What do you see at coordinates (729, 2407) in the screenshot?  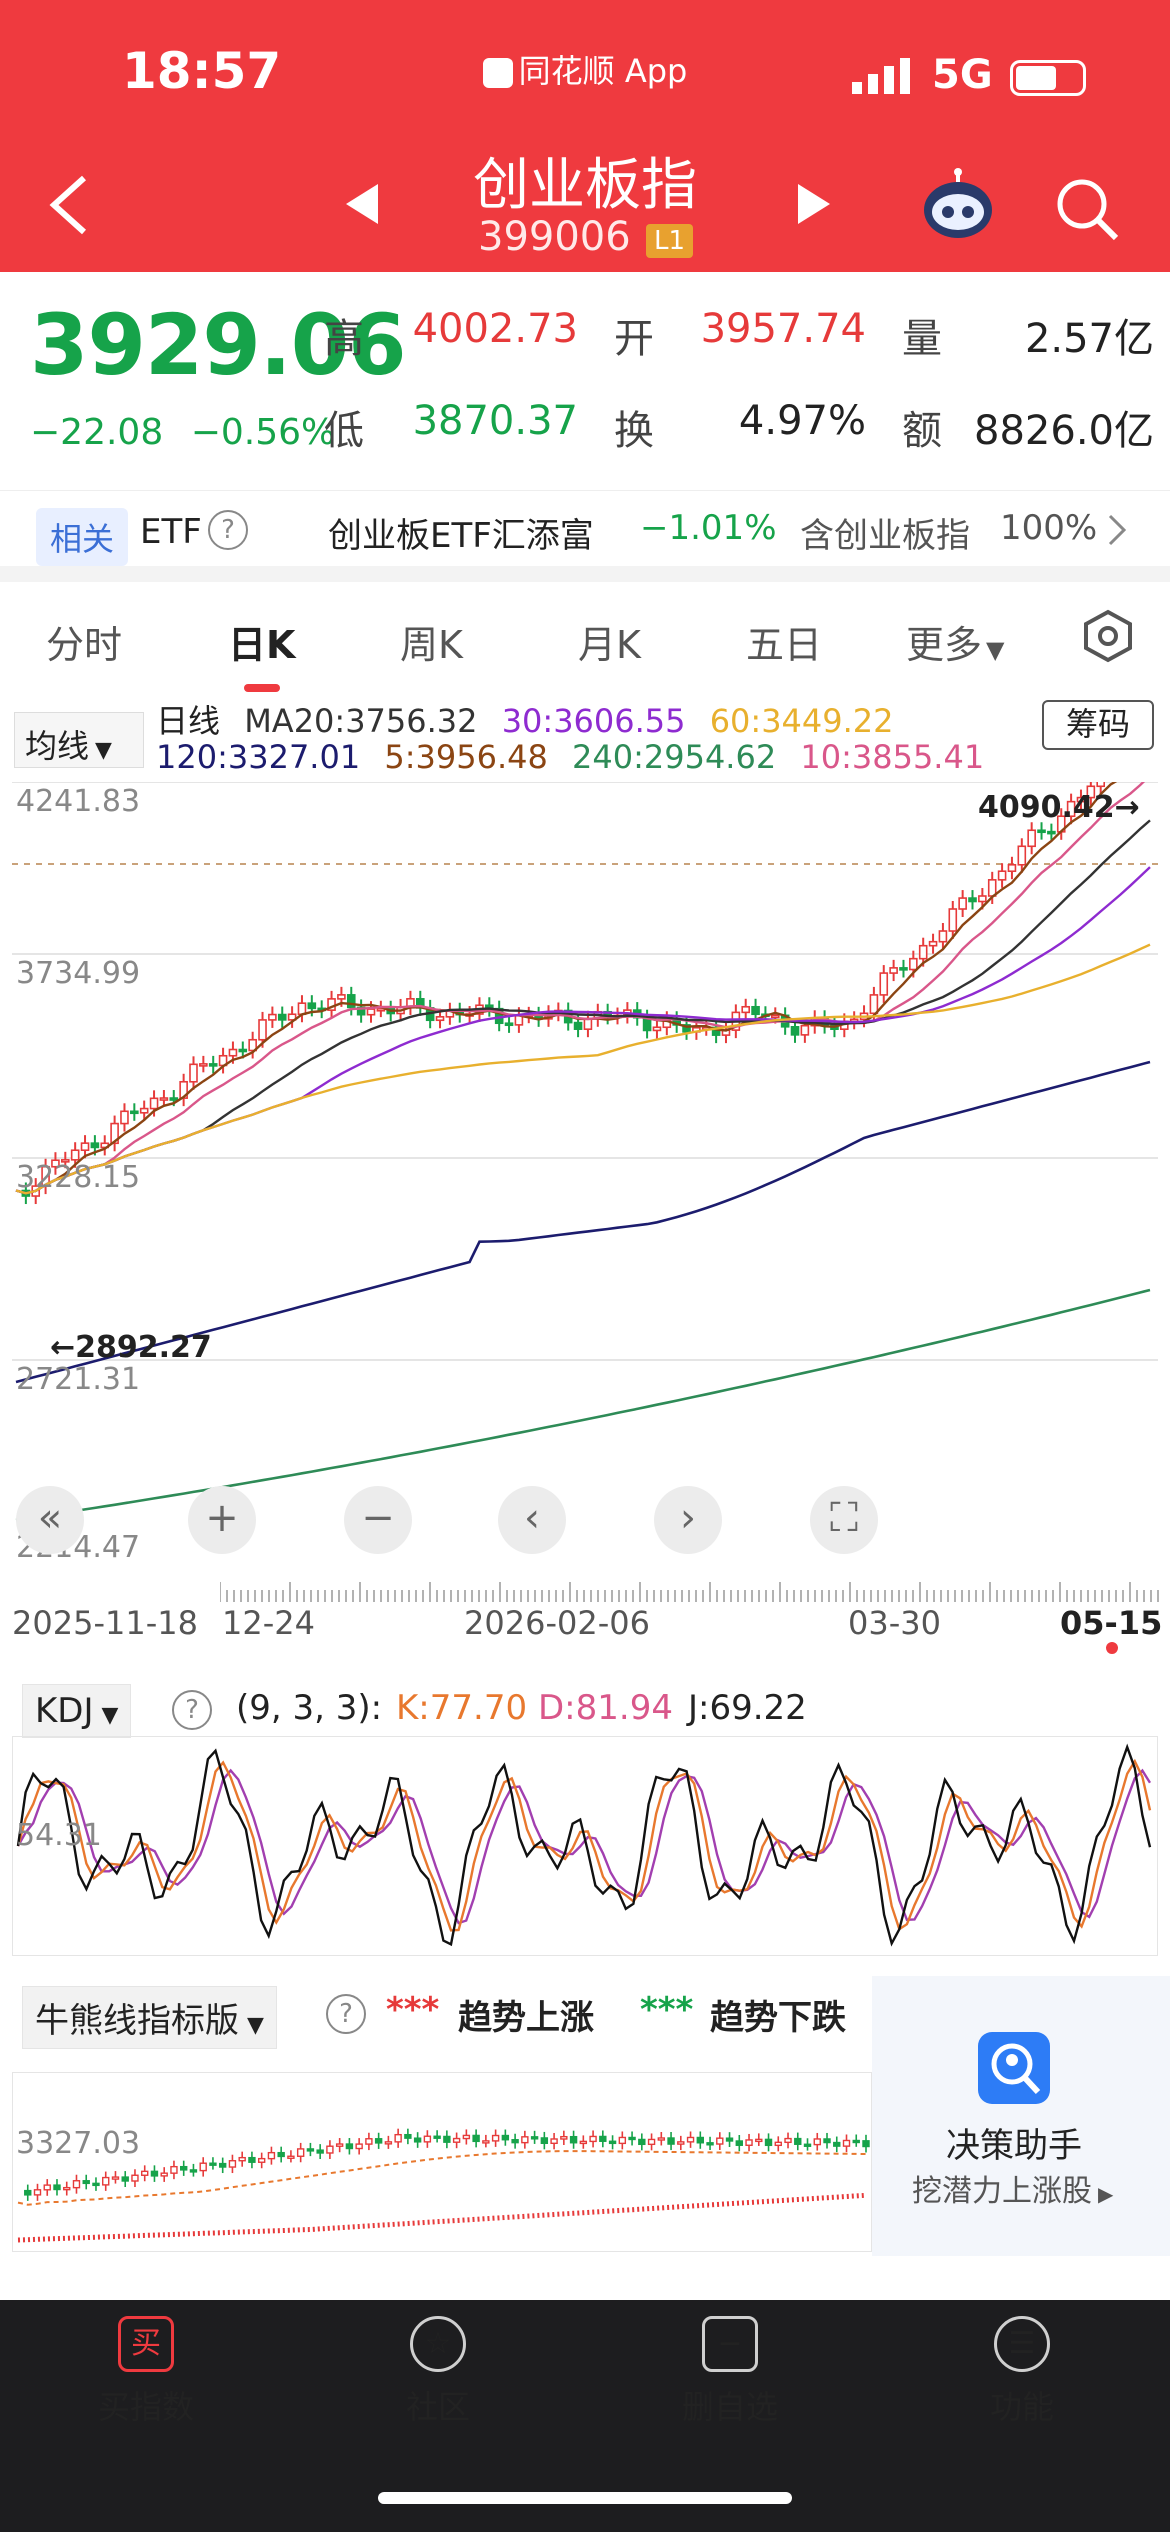 I see `tabbar-label: 删自选` at bounding box center [729, 2407].